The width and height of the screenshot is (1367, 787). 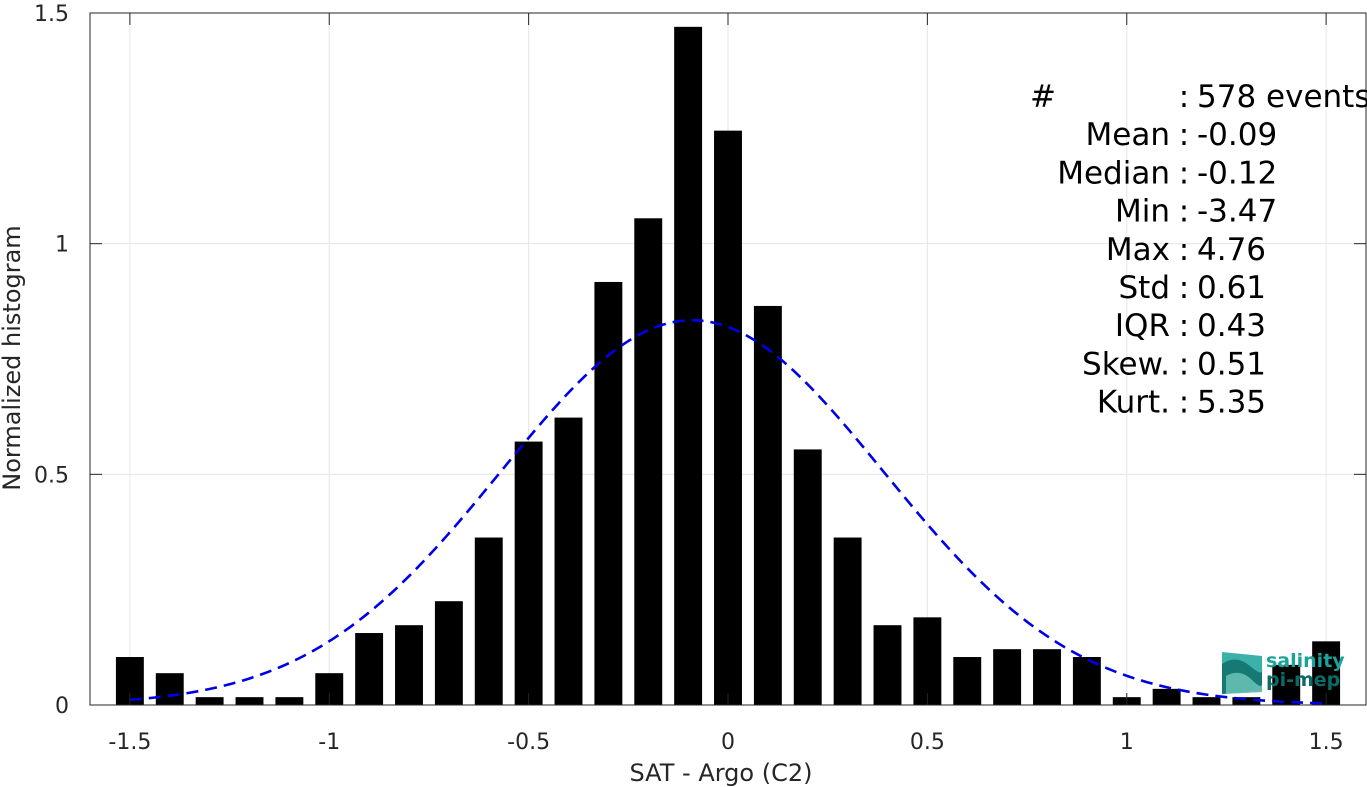 I want to click on y-tick-label: 0, so click(x=62, y=706).